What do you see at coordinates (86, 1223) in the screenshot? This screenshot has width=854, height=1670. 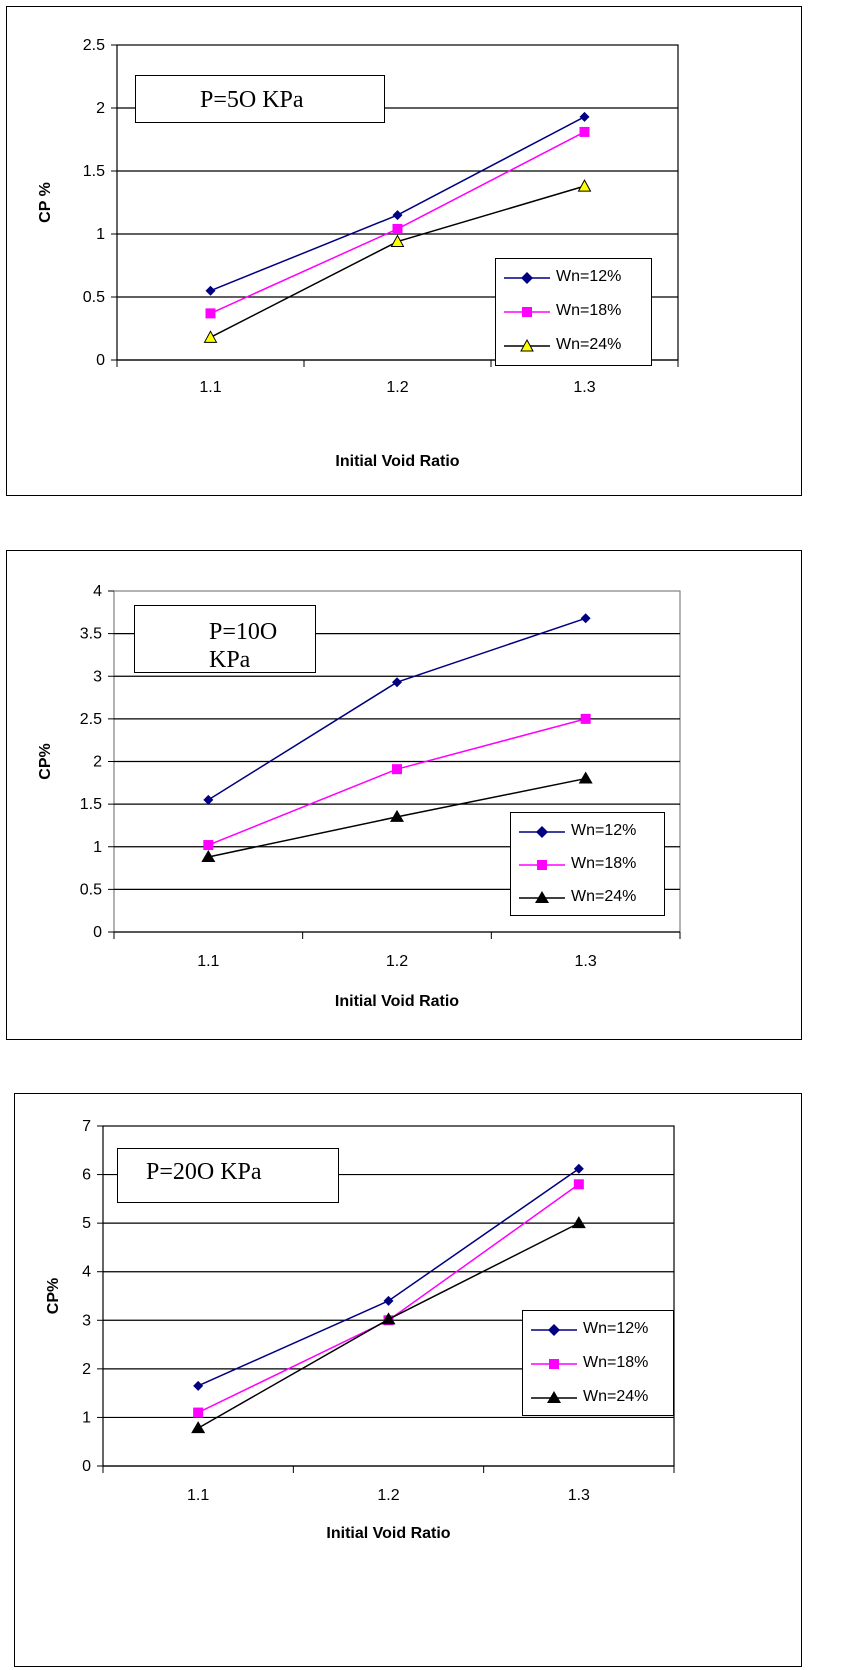 I see `y-tick-label: 5` at bounding box center [86, 1223].